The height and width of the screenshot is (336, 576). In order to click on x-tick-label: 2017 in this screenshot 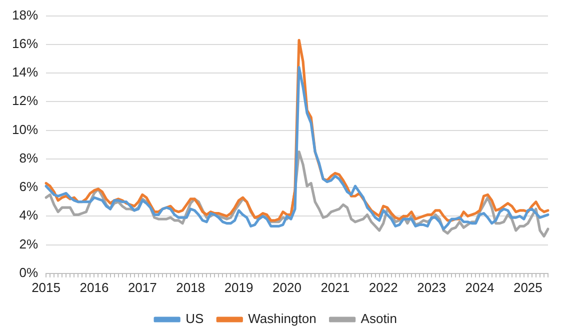, I will do `click(142, 287)`.